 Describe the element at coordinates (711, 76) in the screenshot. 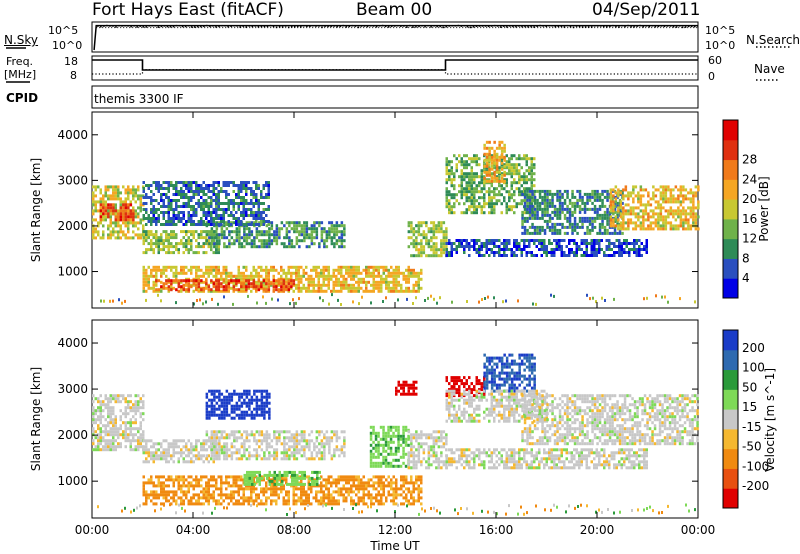

I see `nave-tick-0: 0` at that location.